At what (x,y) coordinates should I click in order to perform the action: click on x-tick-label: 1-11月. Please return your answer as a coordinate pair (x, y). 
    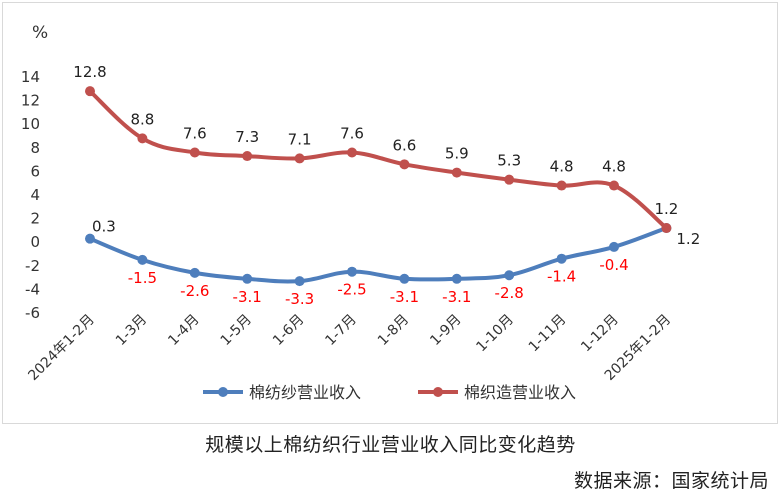
    Looking at the image, I should click on (548, 334).